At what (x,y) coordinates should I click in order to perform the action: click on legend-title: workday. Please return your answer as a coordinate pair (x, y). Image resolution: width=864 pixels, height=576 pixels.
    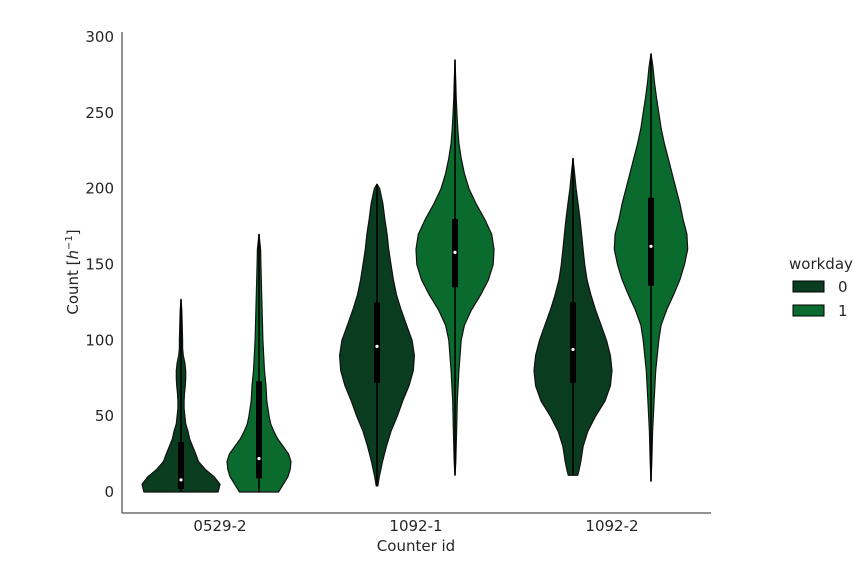
    Looking at the image, I should click on (821, 264).